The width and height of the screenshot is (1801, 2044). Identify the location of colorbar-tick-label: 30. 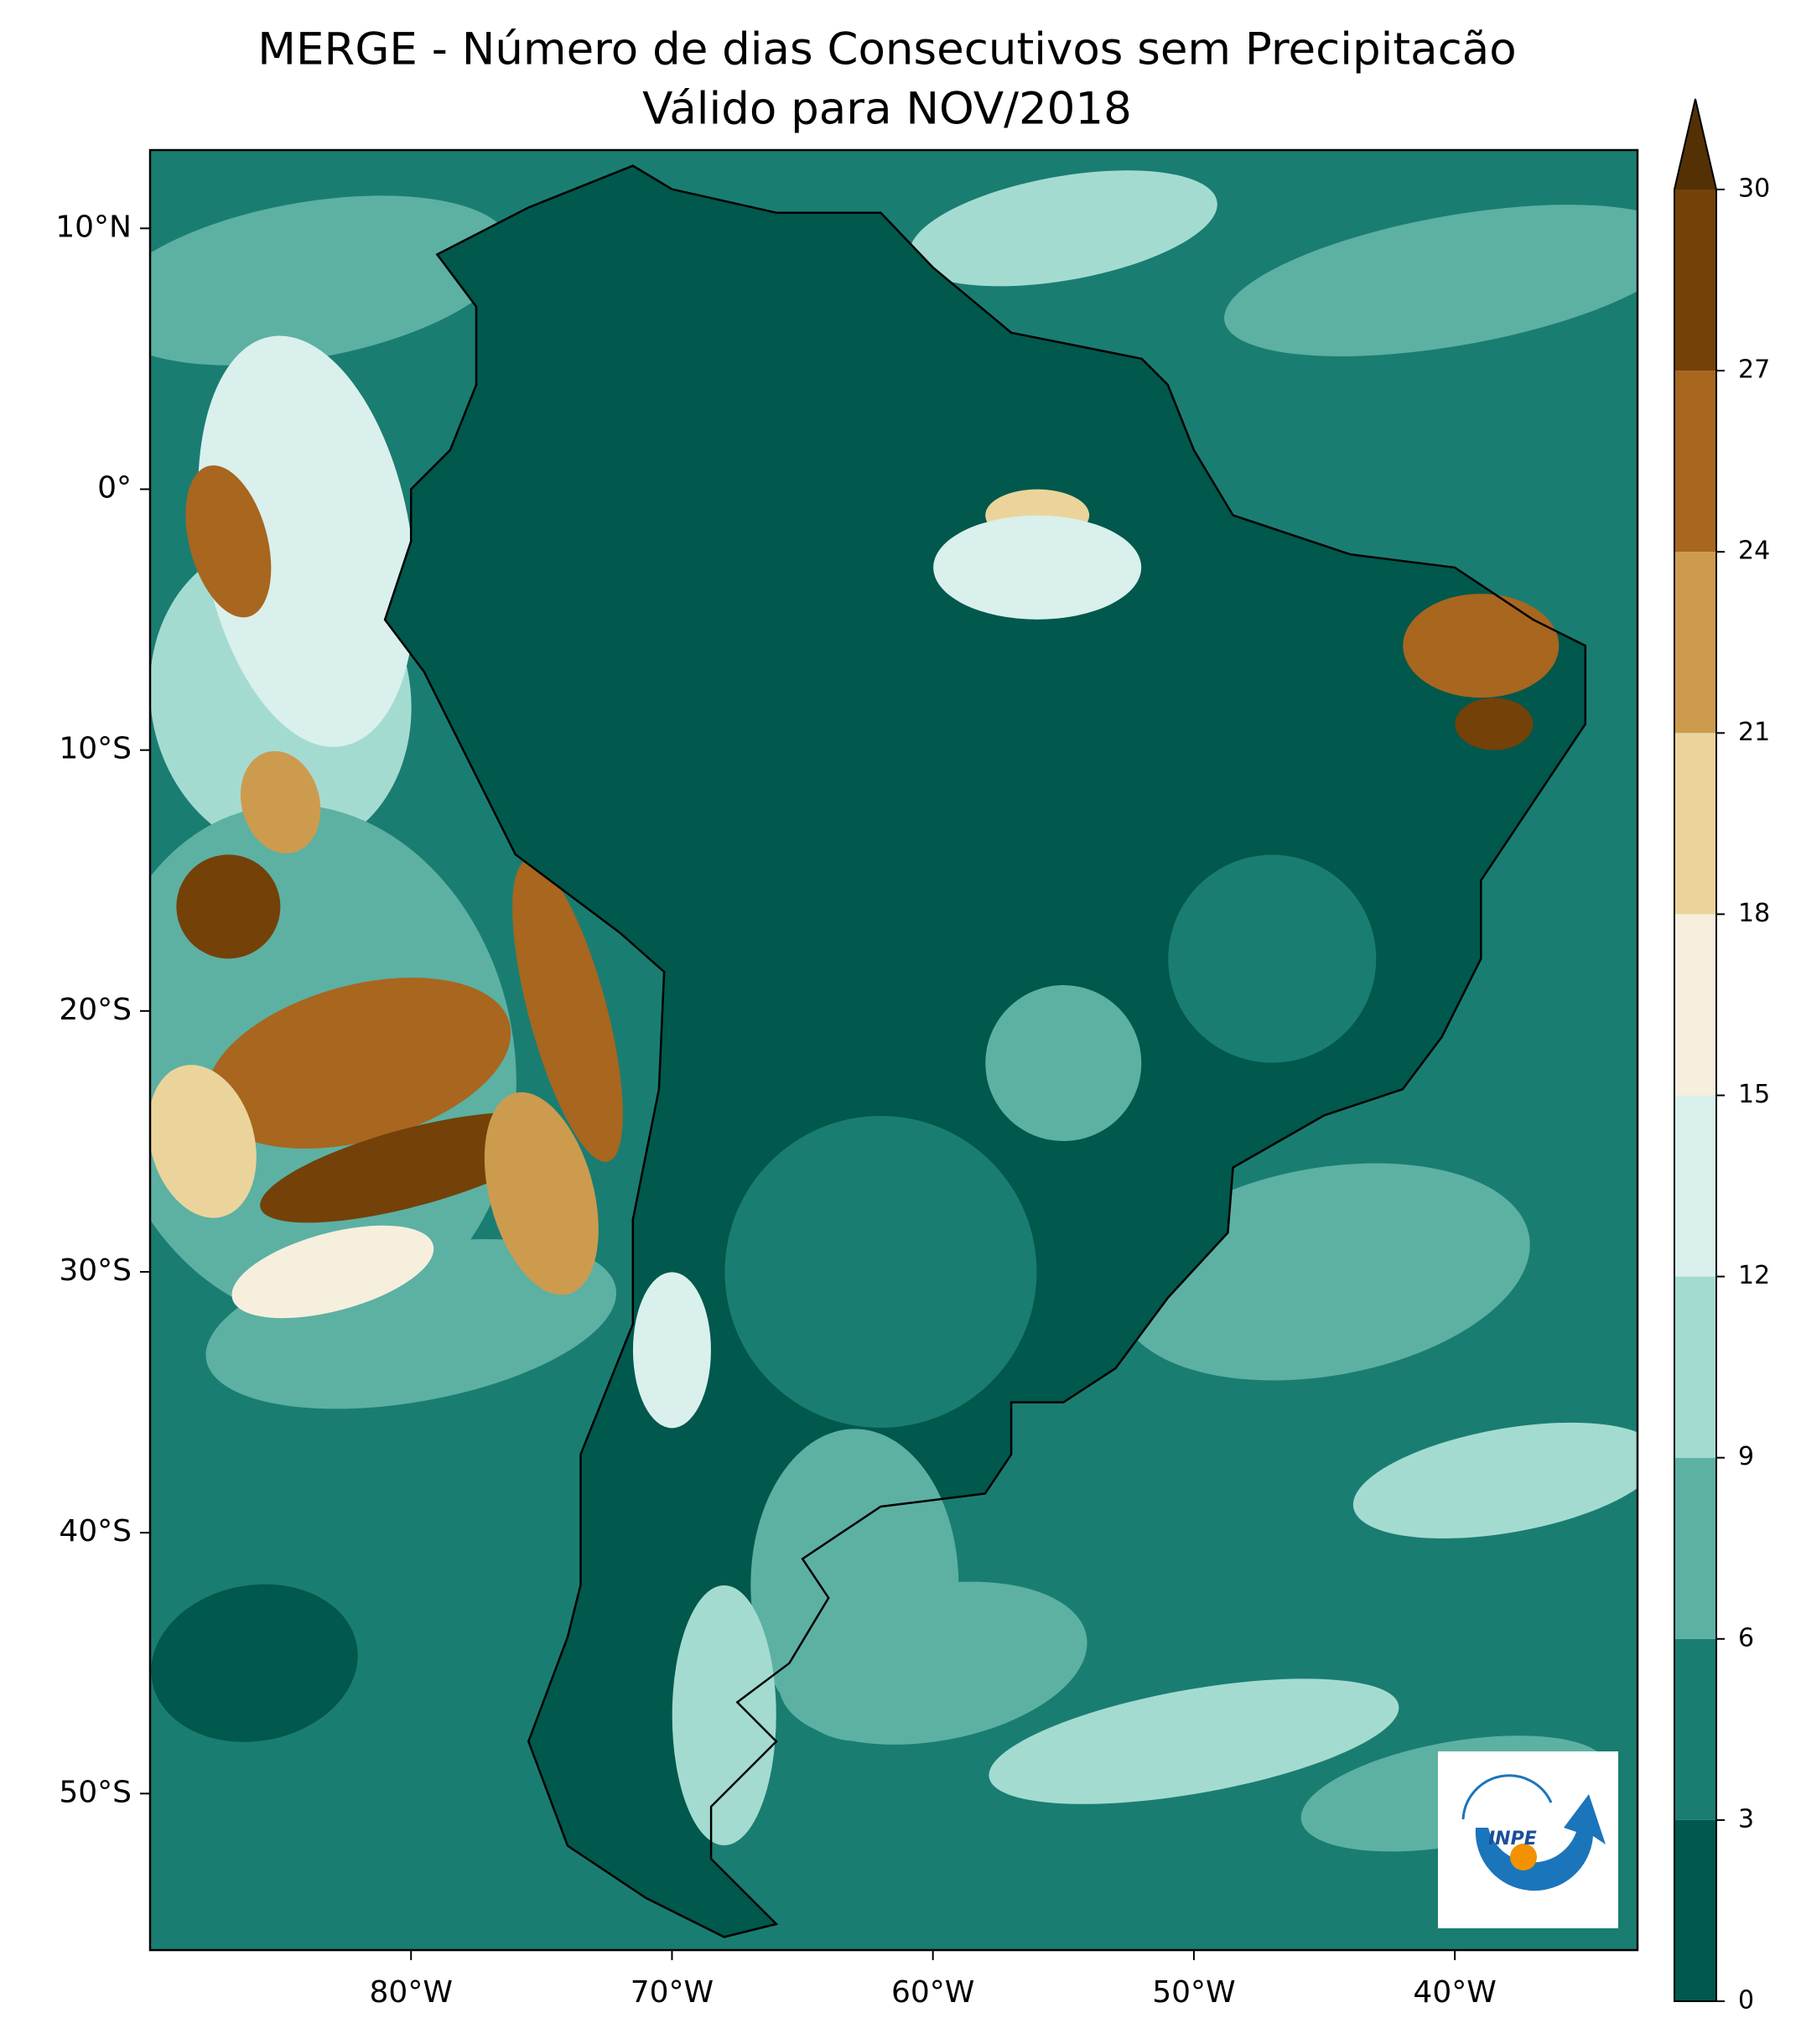
(1754, 189).